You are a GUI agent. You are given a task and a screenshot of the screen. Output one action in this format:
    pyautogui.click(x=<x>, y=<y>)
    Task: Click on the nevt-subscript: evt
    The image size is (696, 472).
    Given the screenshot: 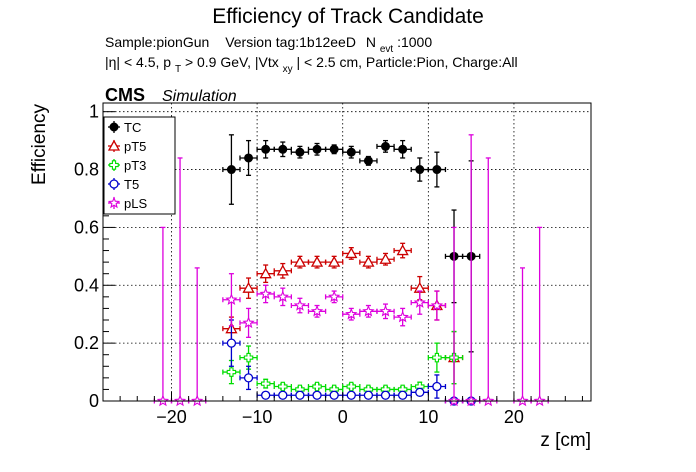 What is the action you would take?
    pyautogui.click(x=387, y=49)
    